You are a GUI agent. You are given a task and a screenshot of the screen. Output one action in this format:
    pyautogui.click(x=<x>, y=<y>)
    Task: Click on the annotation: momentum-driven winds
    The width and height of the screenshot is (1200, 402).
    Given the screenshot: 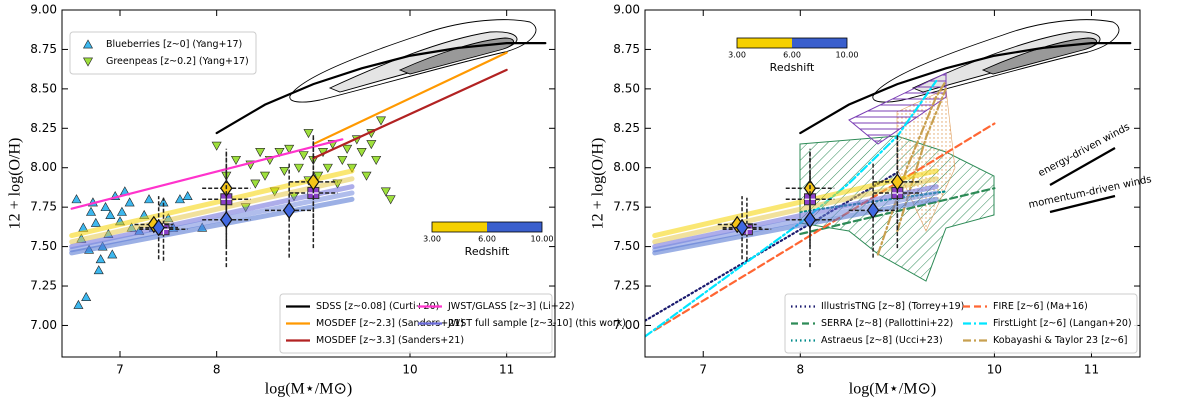 What is the action you would take?
    pyautogui.click(x=1090, y=192)
    